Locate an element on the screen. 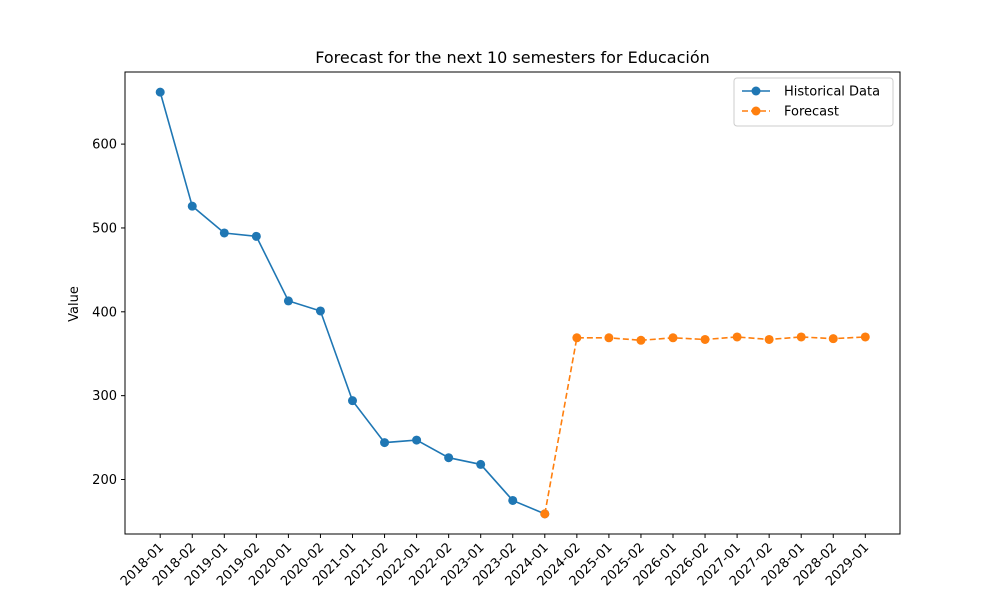 The height and width of the screenshot is (600, 1000). legend: Historical Data Forecast is located at coordinates (813, 102).